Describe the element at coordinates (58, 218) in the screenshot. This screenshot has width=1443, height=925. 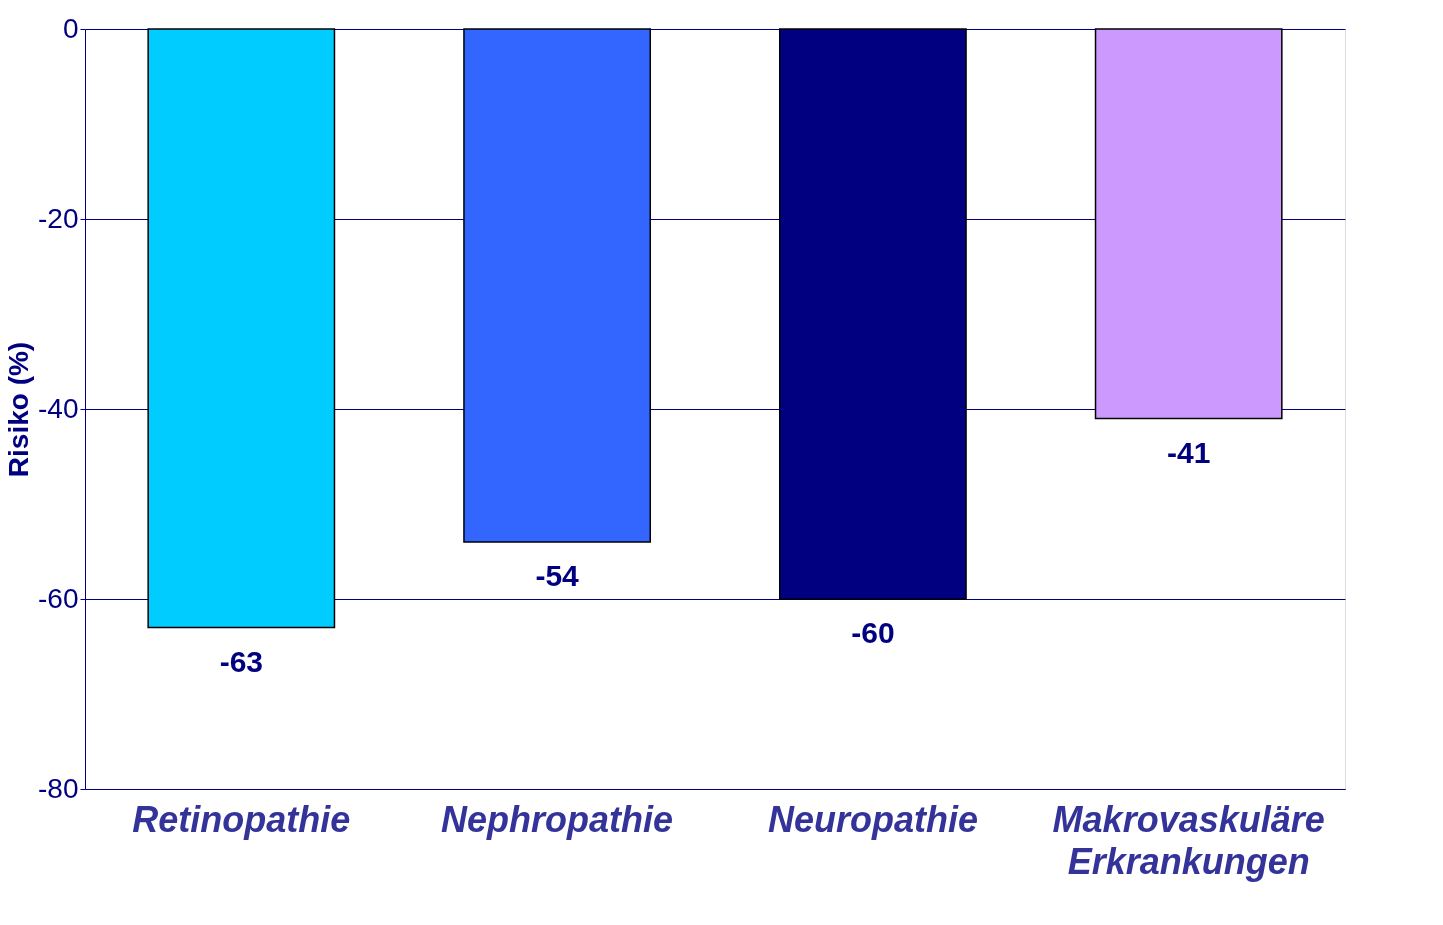
I see `y-tick-label: -20` at that location.